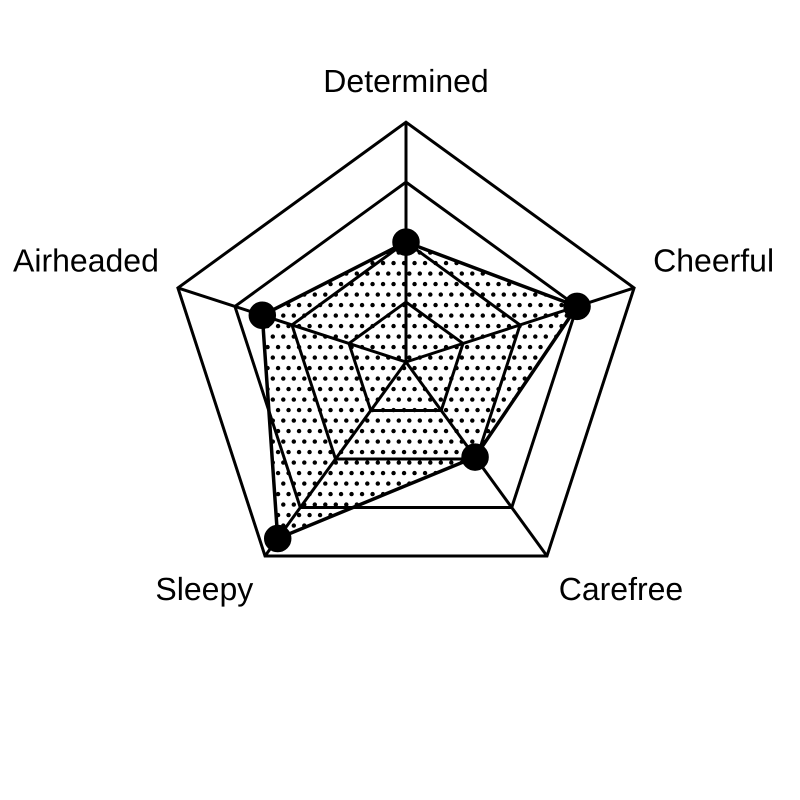 This screenshot has width=800, height=800. What do you see at coordinates (406, 80) in the screenshot?
I see `spoke-label: Determined` at bounding box center [406, 80].